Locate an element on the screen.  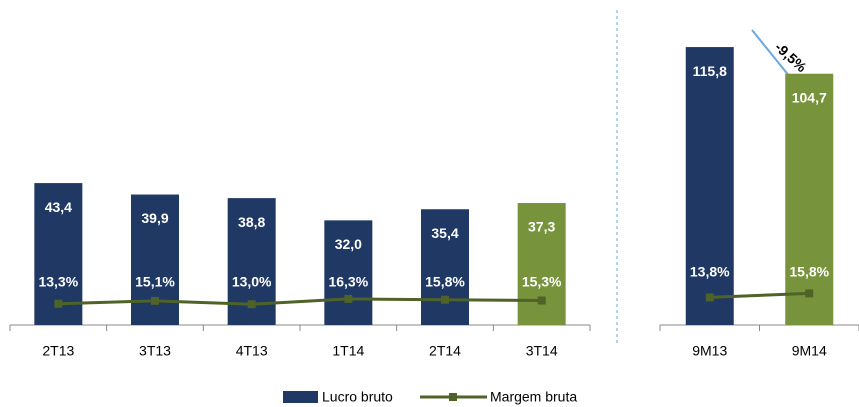
x-tick-label: 2T13 is located at coordinates (58, 351).